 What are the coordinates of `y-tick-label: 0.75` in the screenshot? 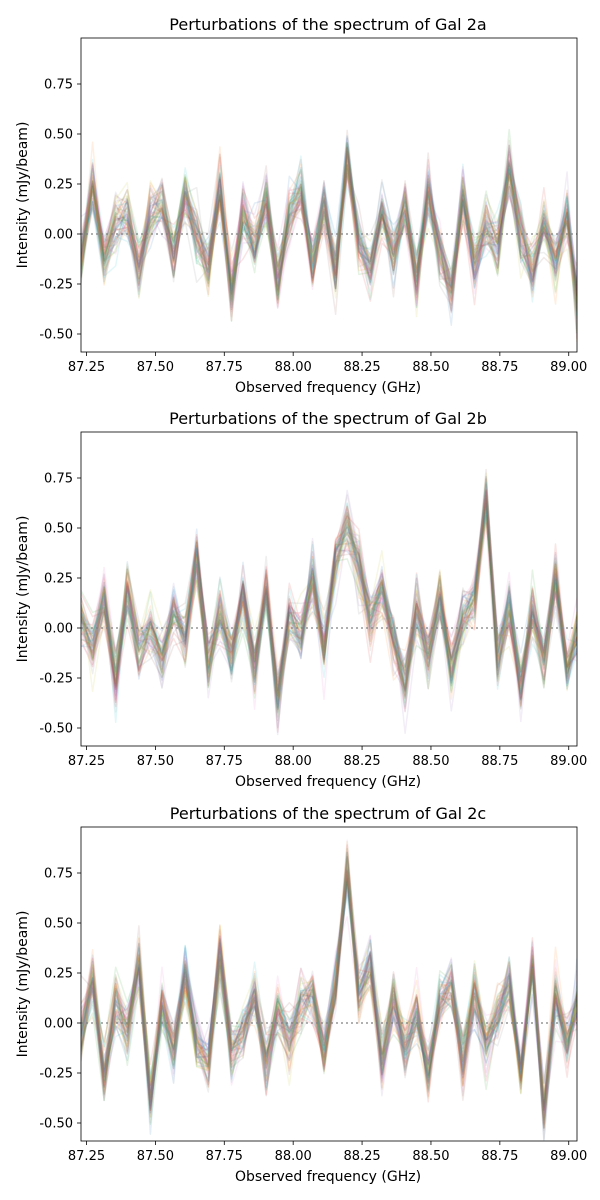 It's located at (58, 479).